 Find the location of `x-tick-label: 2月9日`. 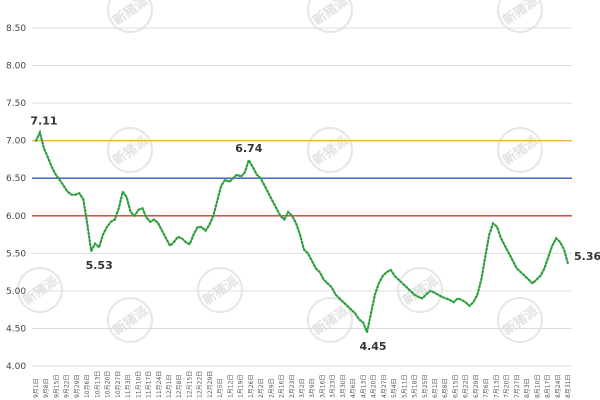

x-tick-label: 2月9日 is located at coordinates (271, 388).